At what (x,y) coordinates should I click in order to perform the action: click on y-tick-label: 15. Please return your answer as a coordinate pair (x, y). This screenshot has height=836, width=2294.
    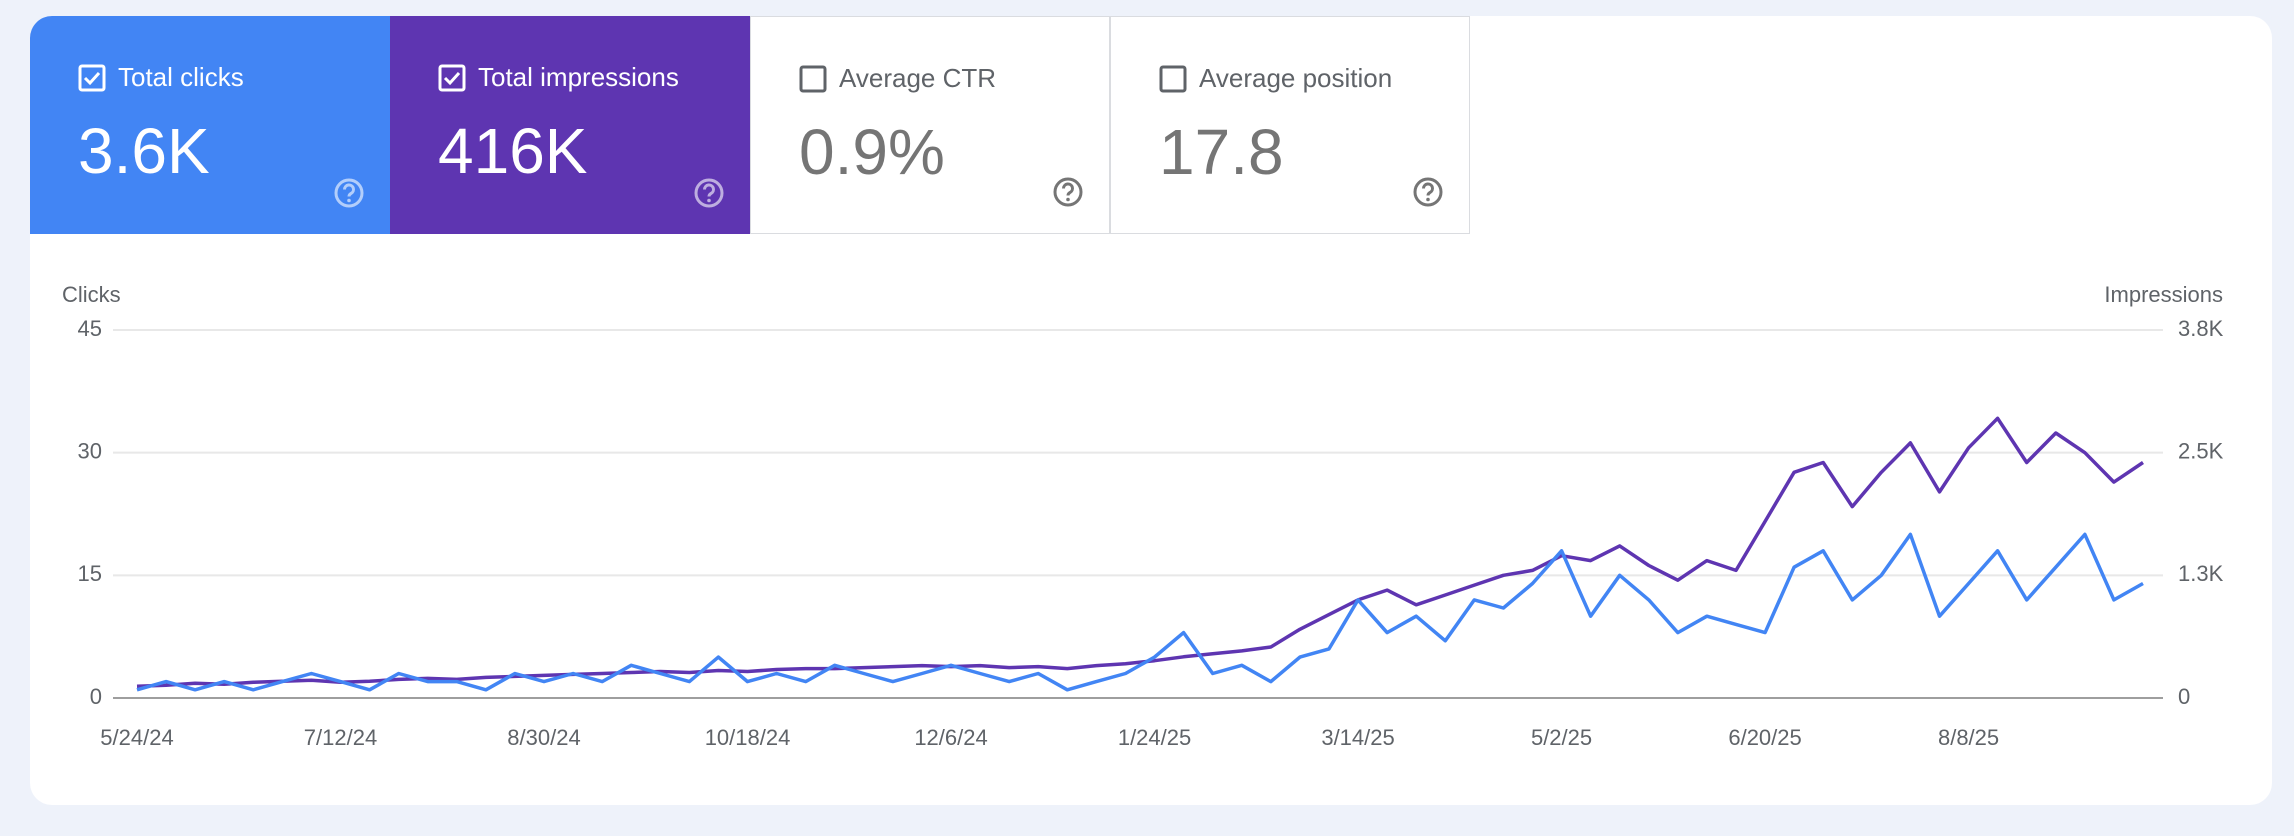
    Looking at the image, I should click on (90, 573).